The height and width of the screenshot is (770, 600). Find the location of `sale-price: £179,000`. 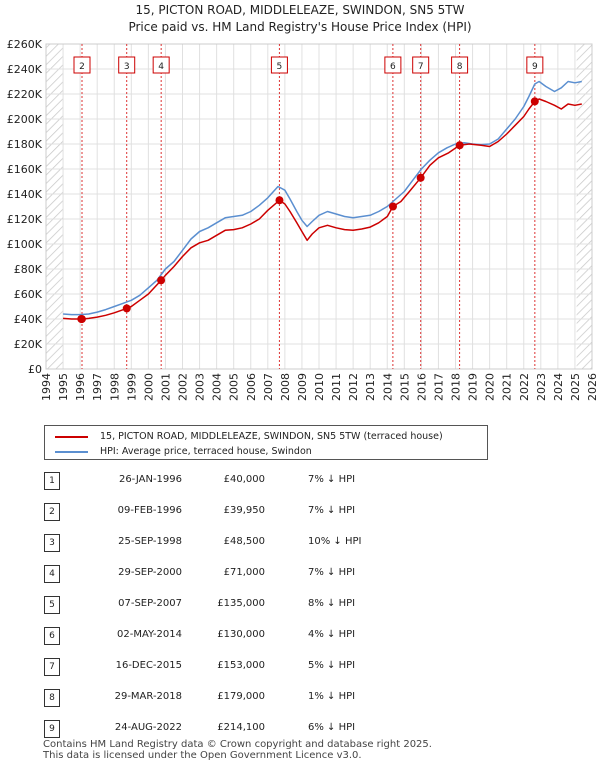

sale-price: £179,000 is located at coordinates (241, 696).